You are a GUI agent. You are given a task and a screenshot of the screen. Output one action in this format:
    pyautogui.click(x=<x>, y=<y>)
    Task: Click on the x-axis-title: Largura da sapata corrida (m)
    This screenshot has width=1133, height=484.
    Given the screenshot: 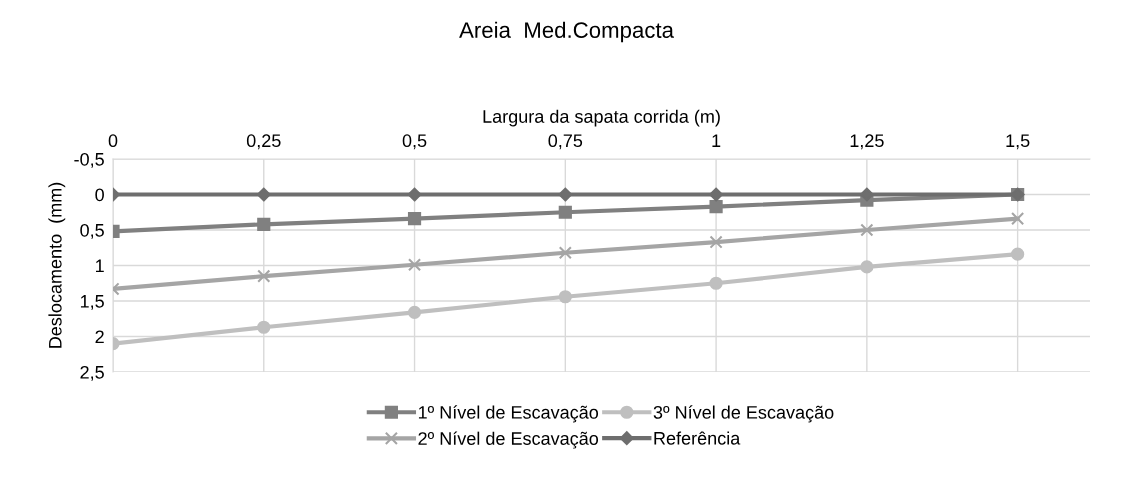 What is the action you would take?
    pyautogui.click(x=601, y=118)
    